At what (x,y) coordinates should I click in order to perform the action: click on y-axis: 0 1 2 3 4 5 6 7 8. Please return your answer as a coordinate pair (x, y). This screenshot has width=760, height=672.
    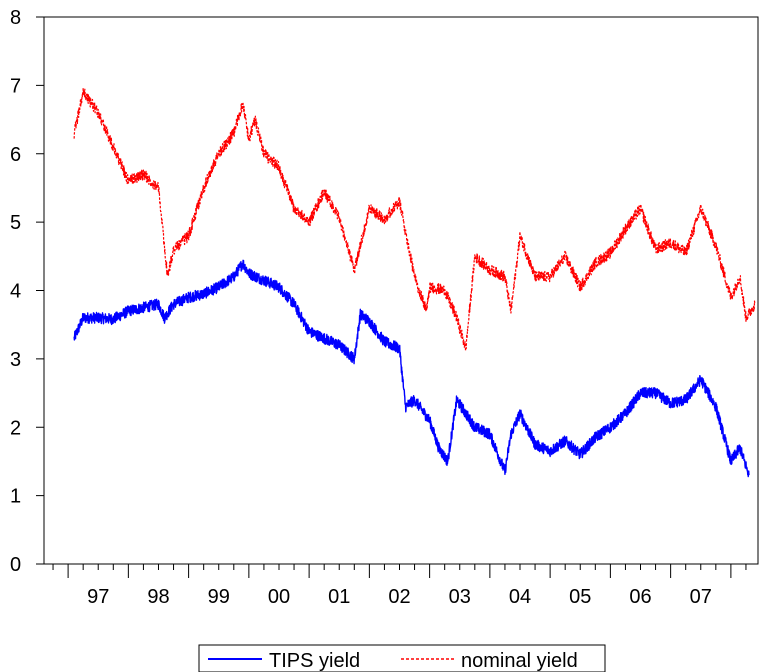
    Looking at the image, I should click on (27, 291).